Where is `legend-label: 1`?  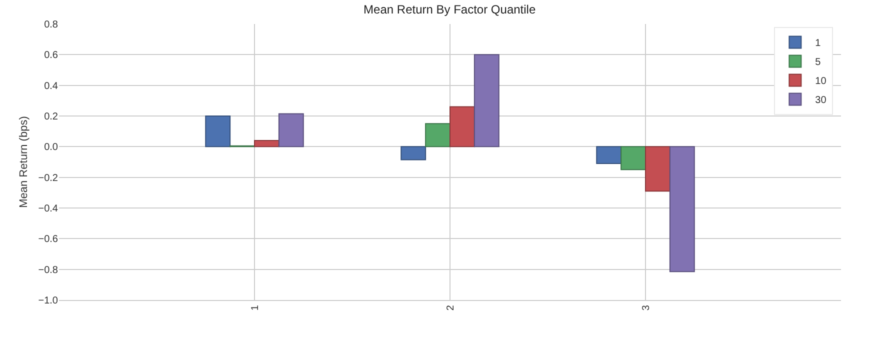
legend-label: 1 is located at coordinates (818, 44).